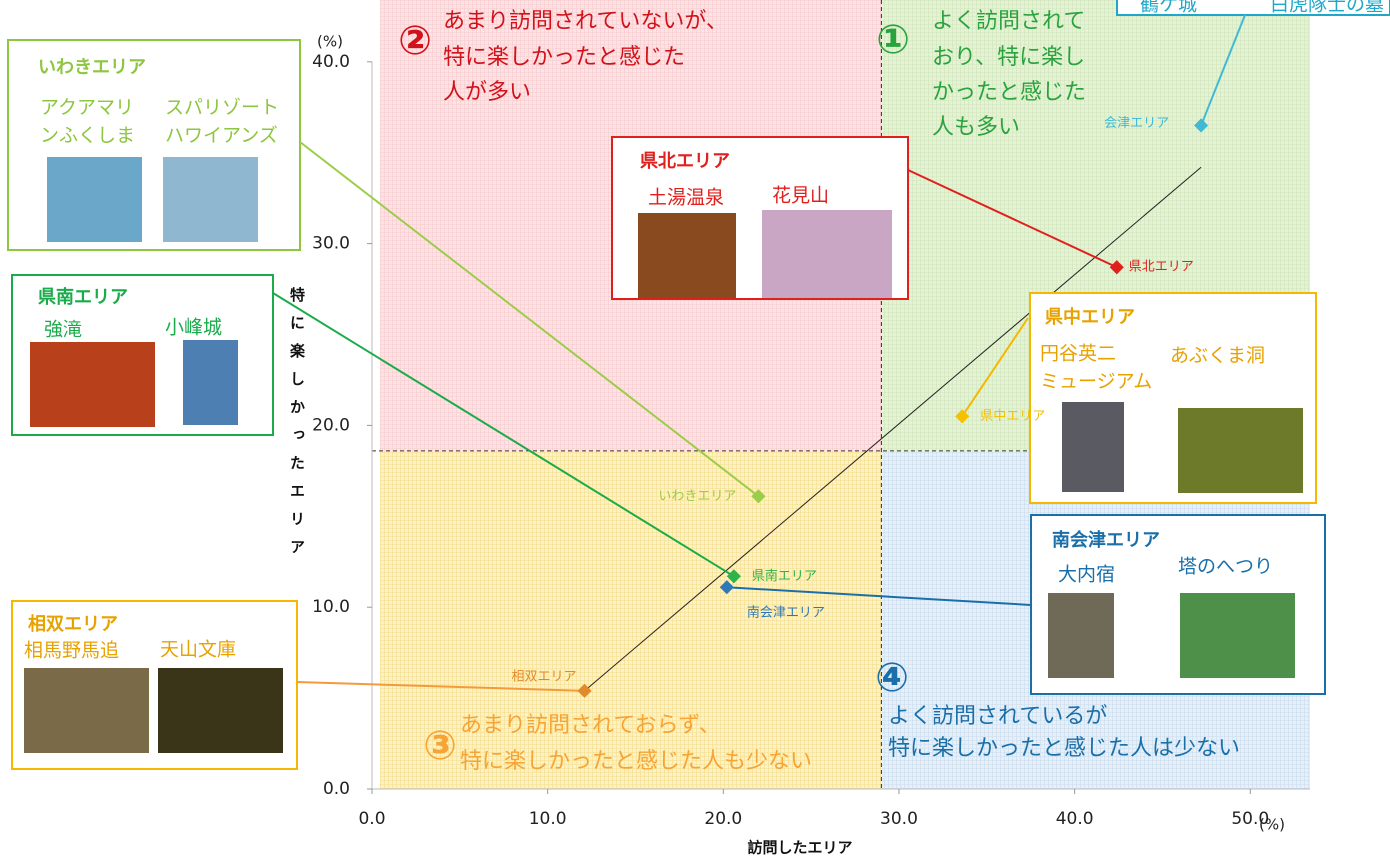  Describe the element at coordinates (1106, 540) in the screenshot. I see `callout-title: 南会津エリア` at that location.